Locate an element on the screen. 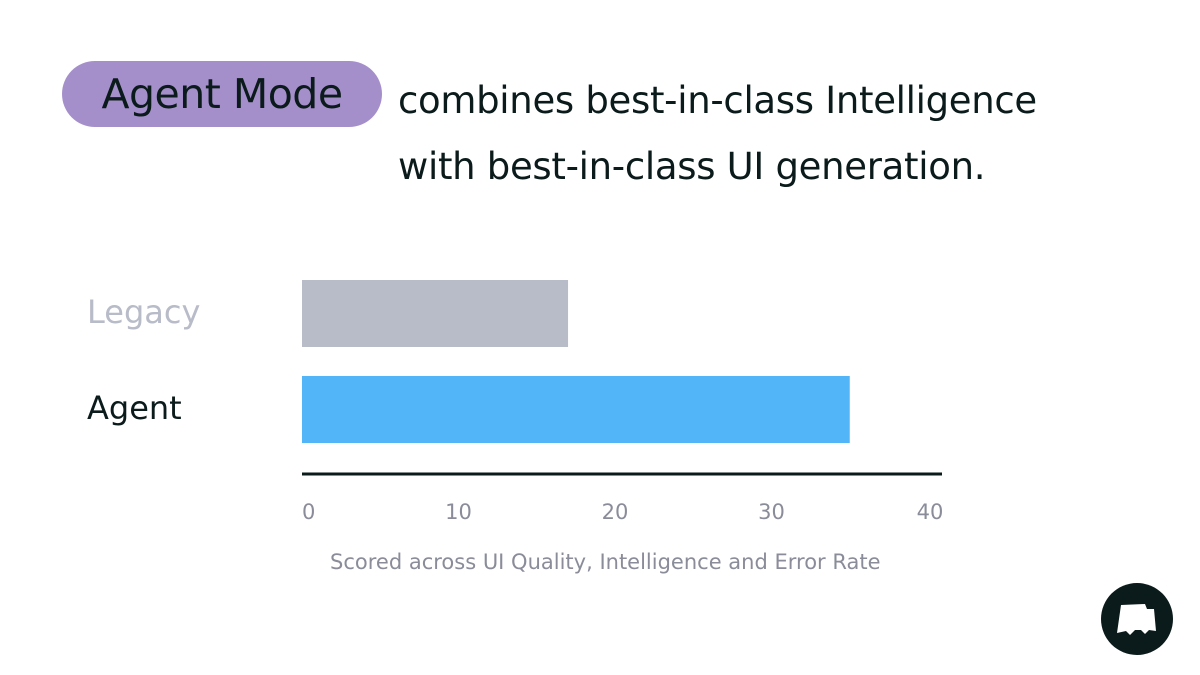 The width and height of the screenshot is (1200, 675). headline-line-1: combines best-in-class Intelligence is located at coordinates (717, 100).